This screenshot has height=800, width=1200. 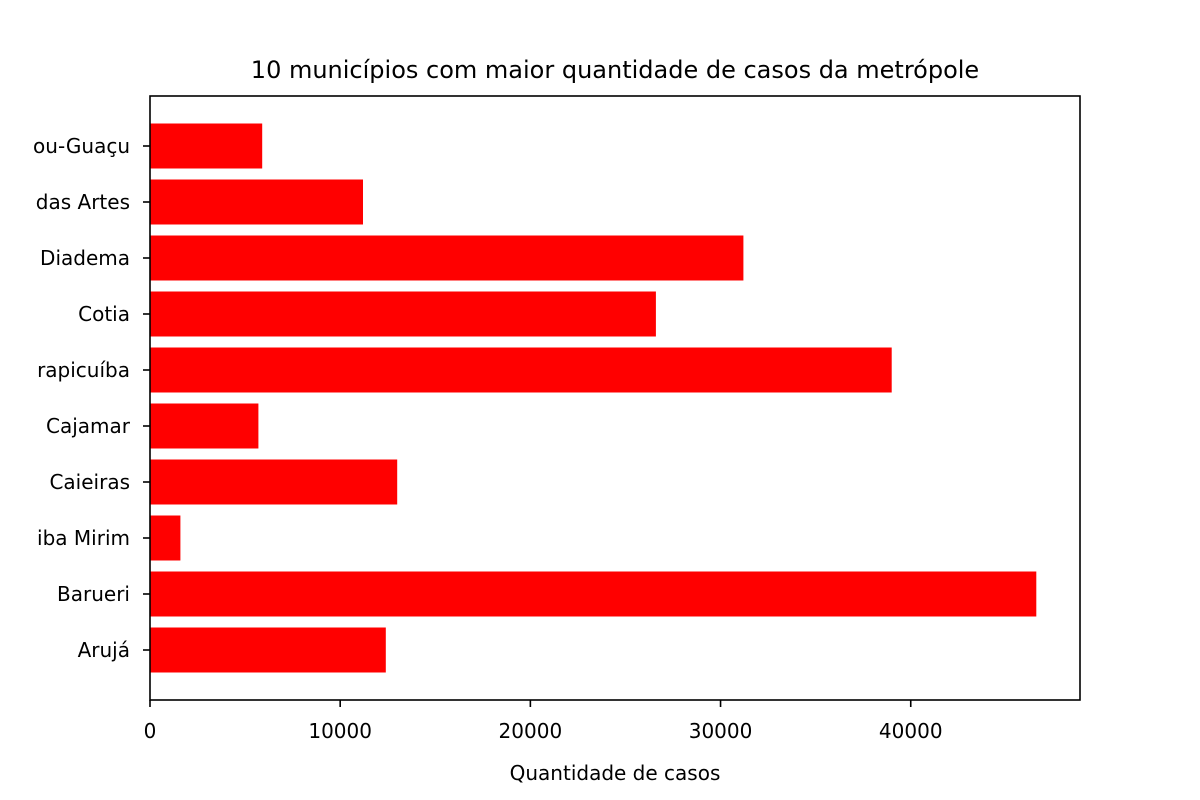 What do you see at coordinates (104, 314) in the screenshot?
I see `y-tick-label-6: Cotia` at bounding box center [104, 314].